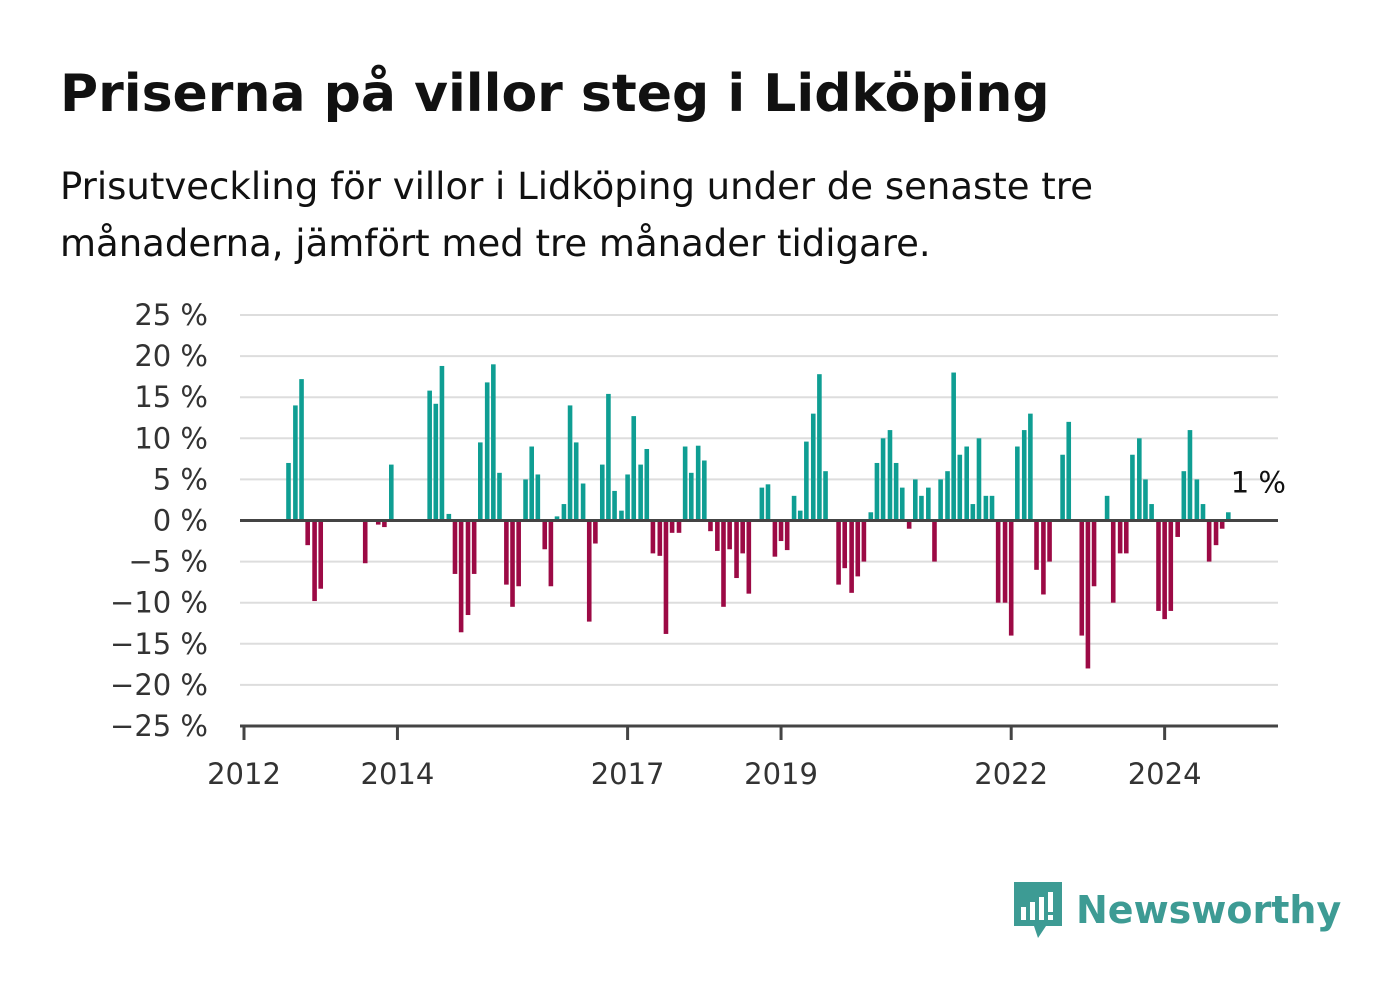 This screenshot has height=999, width=1382. I want to click on x-tick-label: 2024, so click(1165, 774).